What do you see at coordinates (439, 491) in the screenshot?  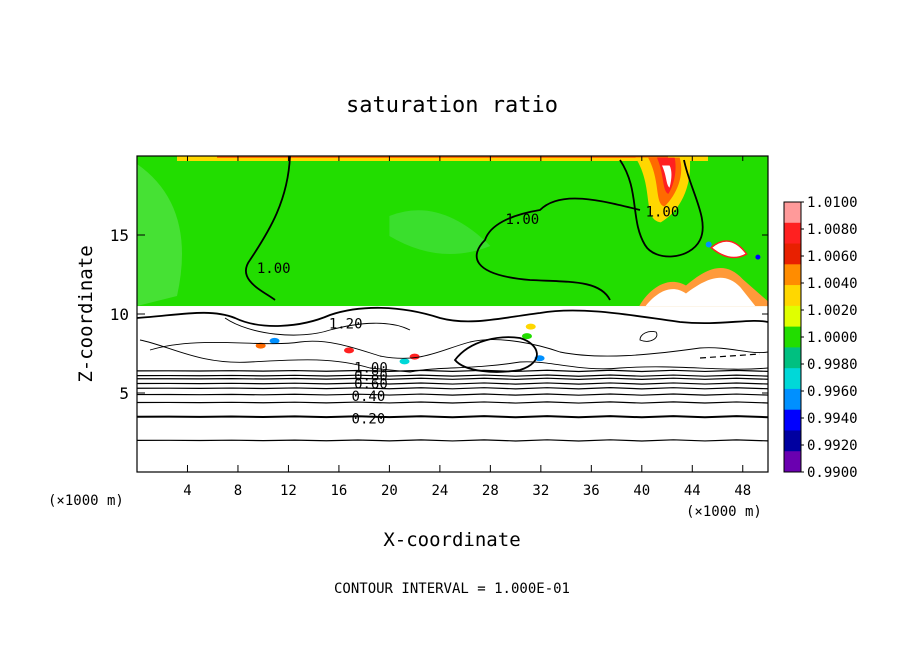 I see `x-tick-label: 24` at bounding box center [439, 491].